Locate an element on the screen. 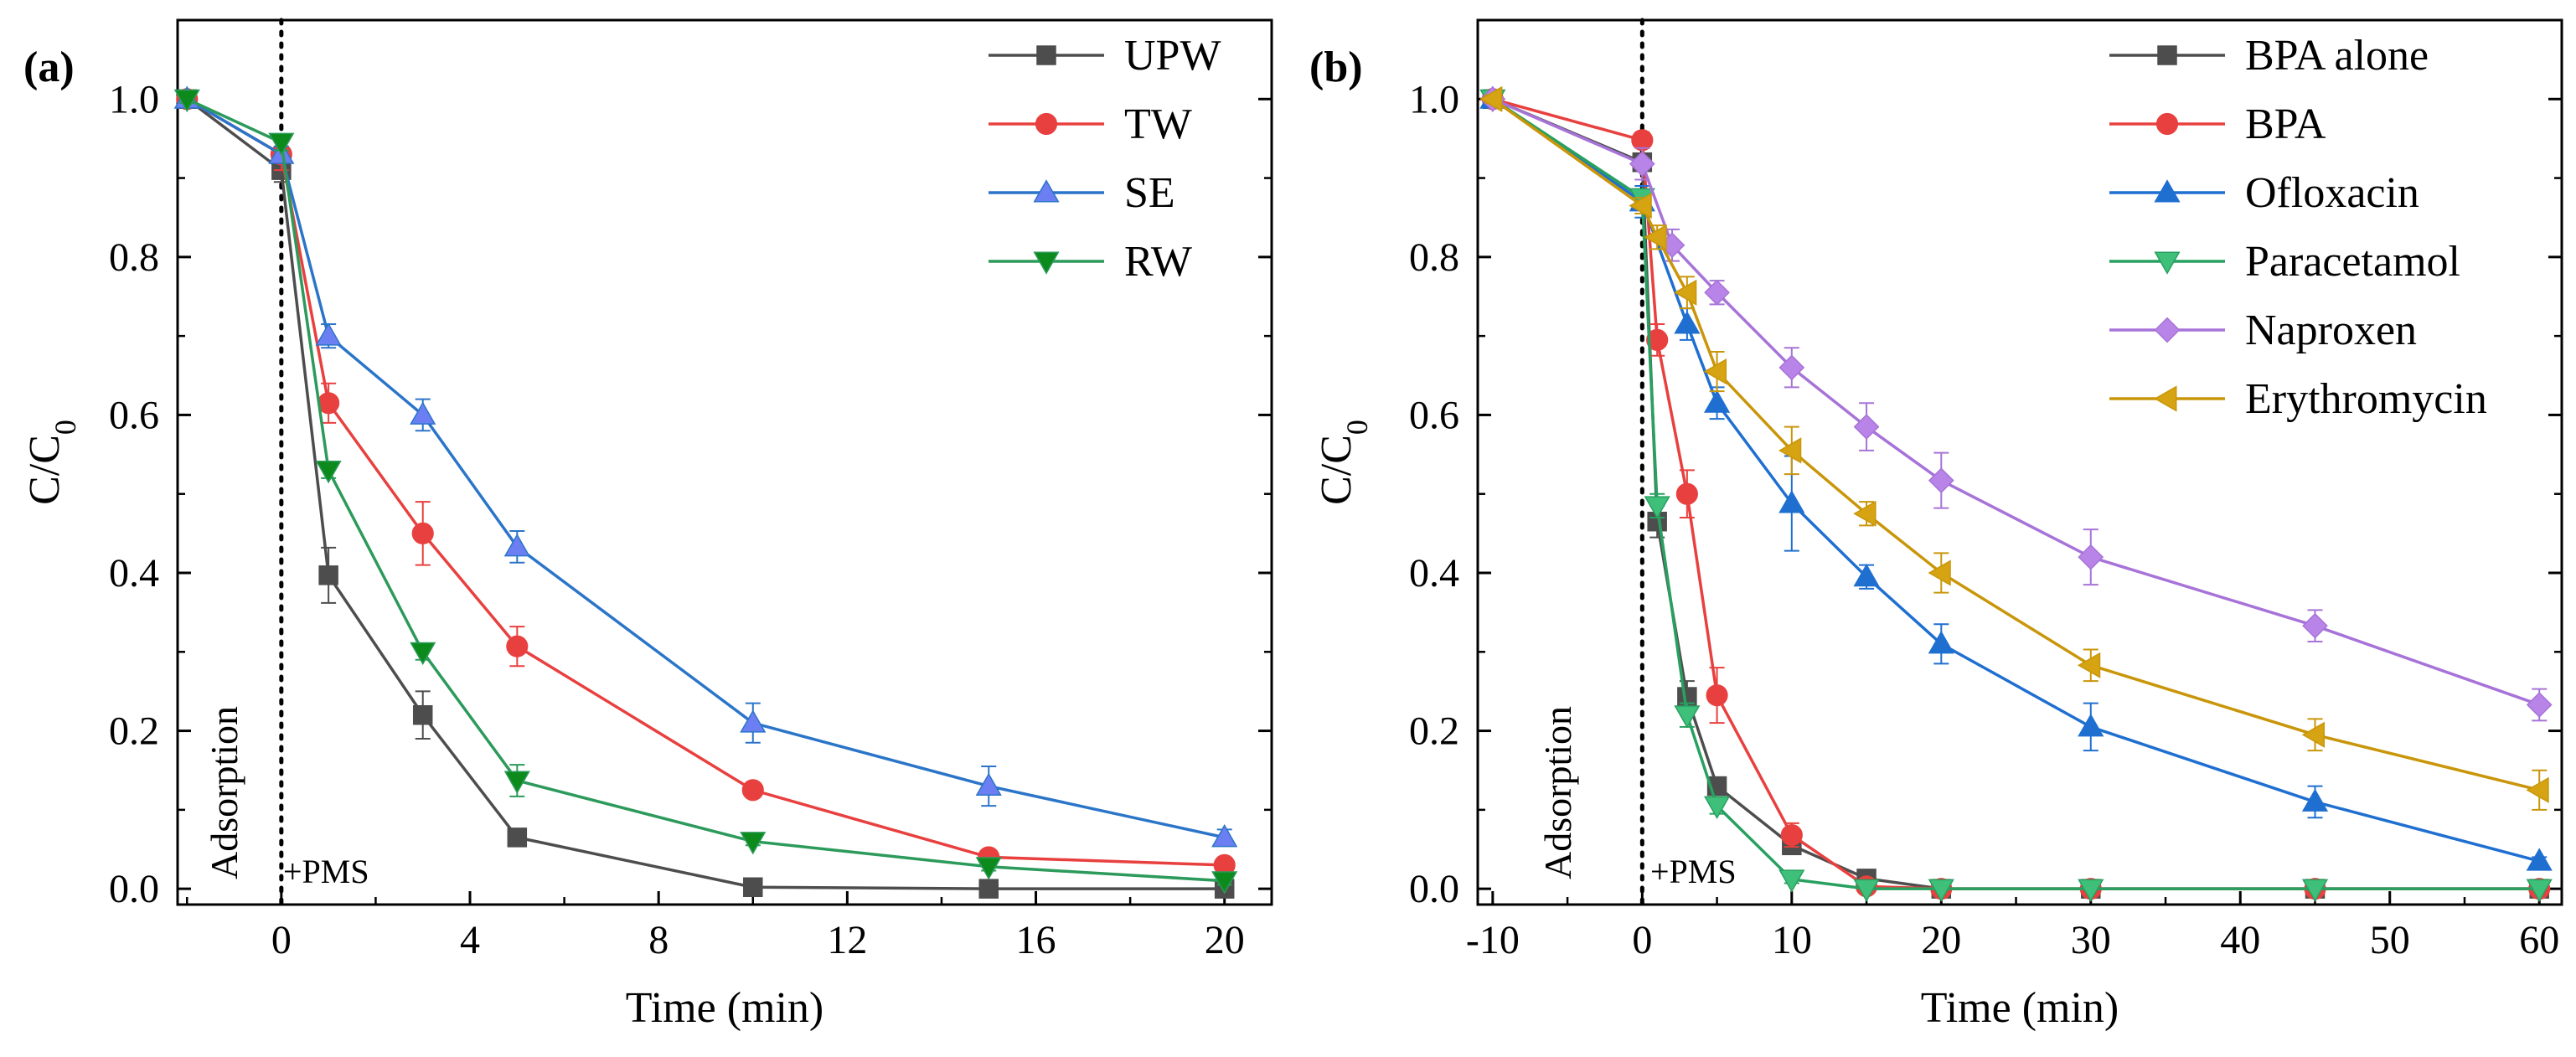 The image size is (2576, 1057). y-tick-label: 0.4 is located at coordinates (1434, 573).